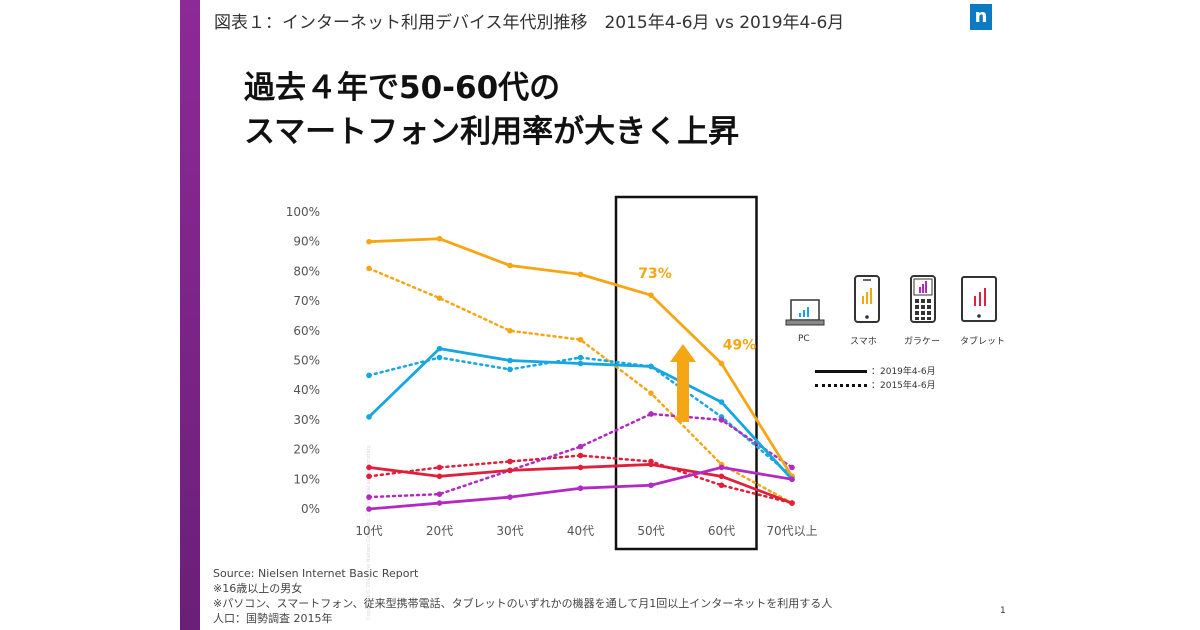 The image size is (1200, 630). What do you see at coordinates (863, 342) in the screenshot?
I see `legend-label-smartphone: スマホ` at bounding box center [863, 342].